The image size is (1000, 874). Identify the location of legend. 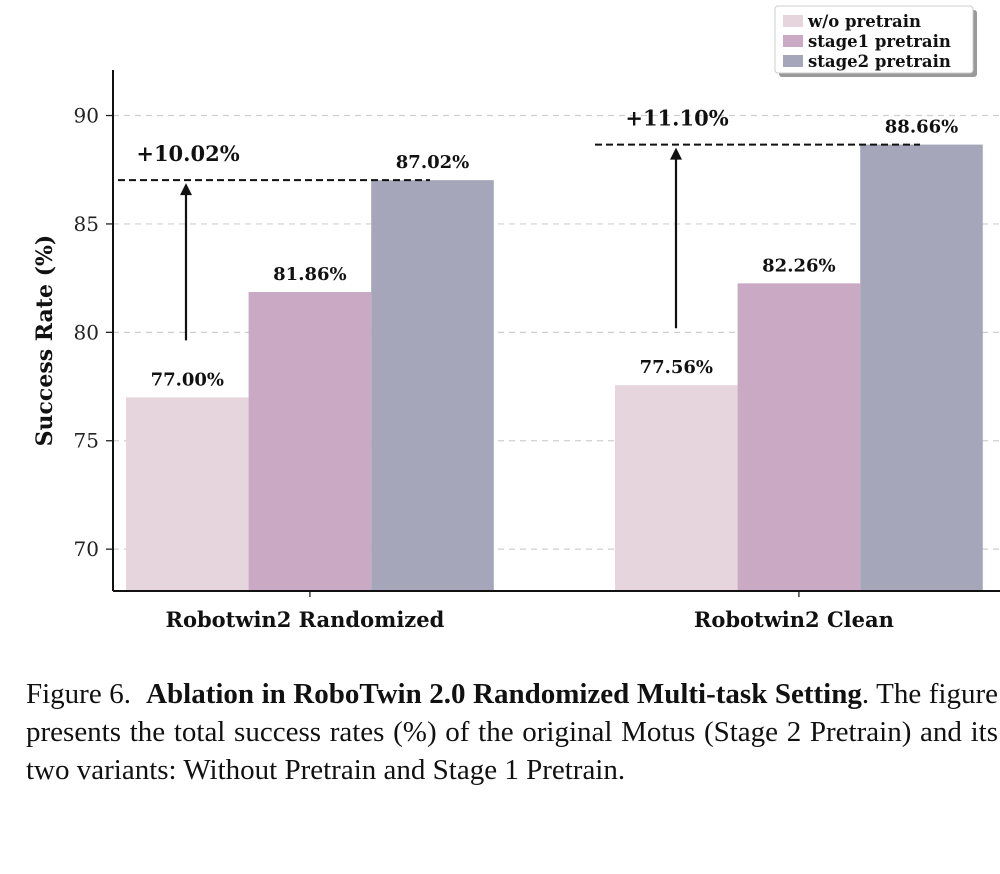
(874, 39).